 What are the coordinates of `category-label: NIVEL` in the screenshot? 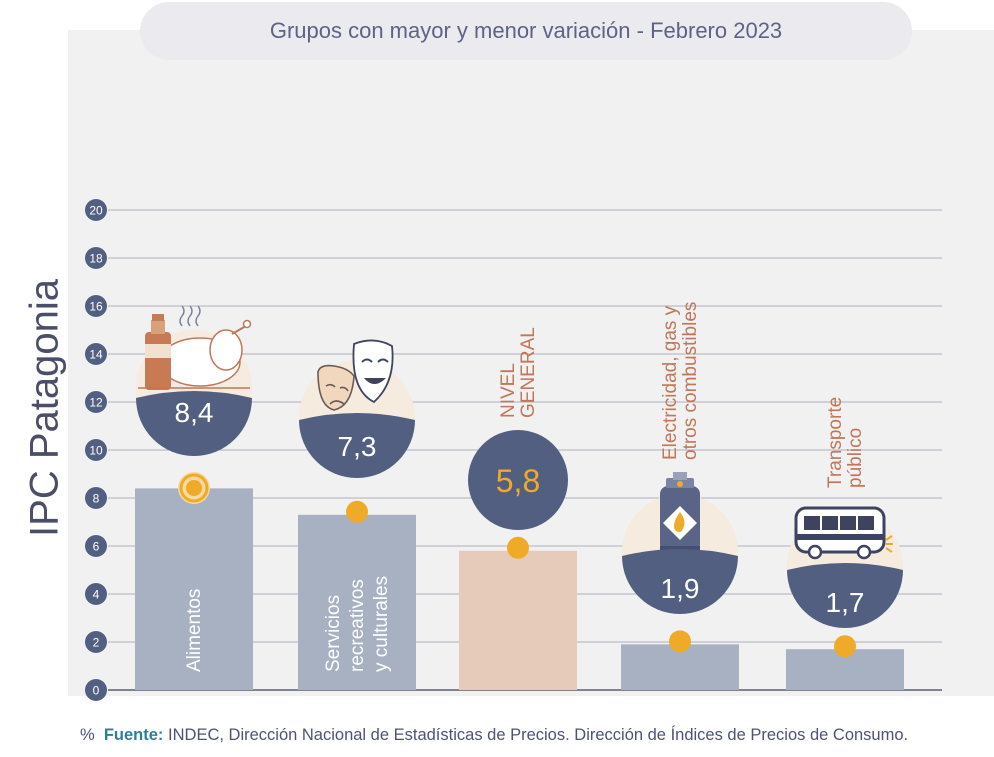 It's located at (508, 390).